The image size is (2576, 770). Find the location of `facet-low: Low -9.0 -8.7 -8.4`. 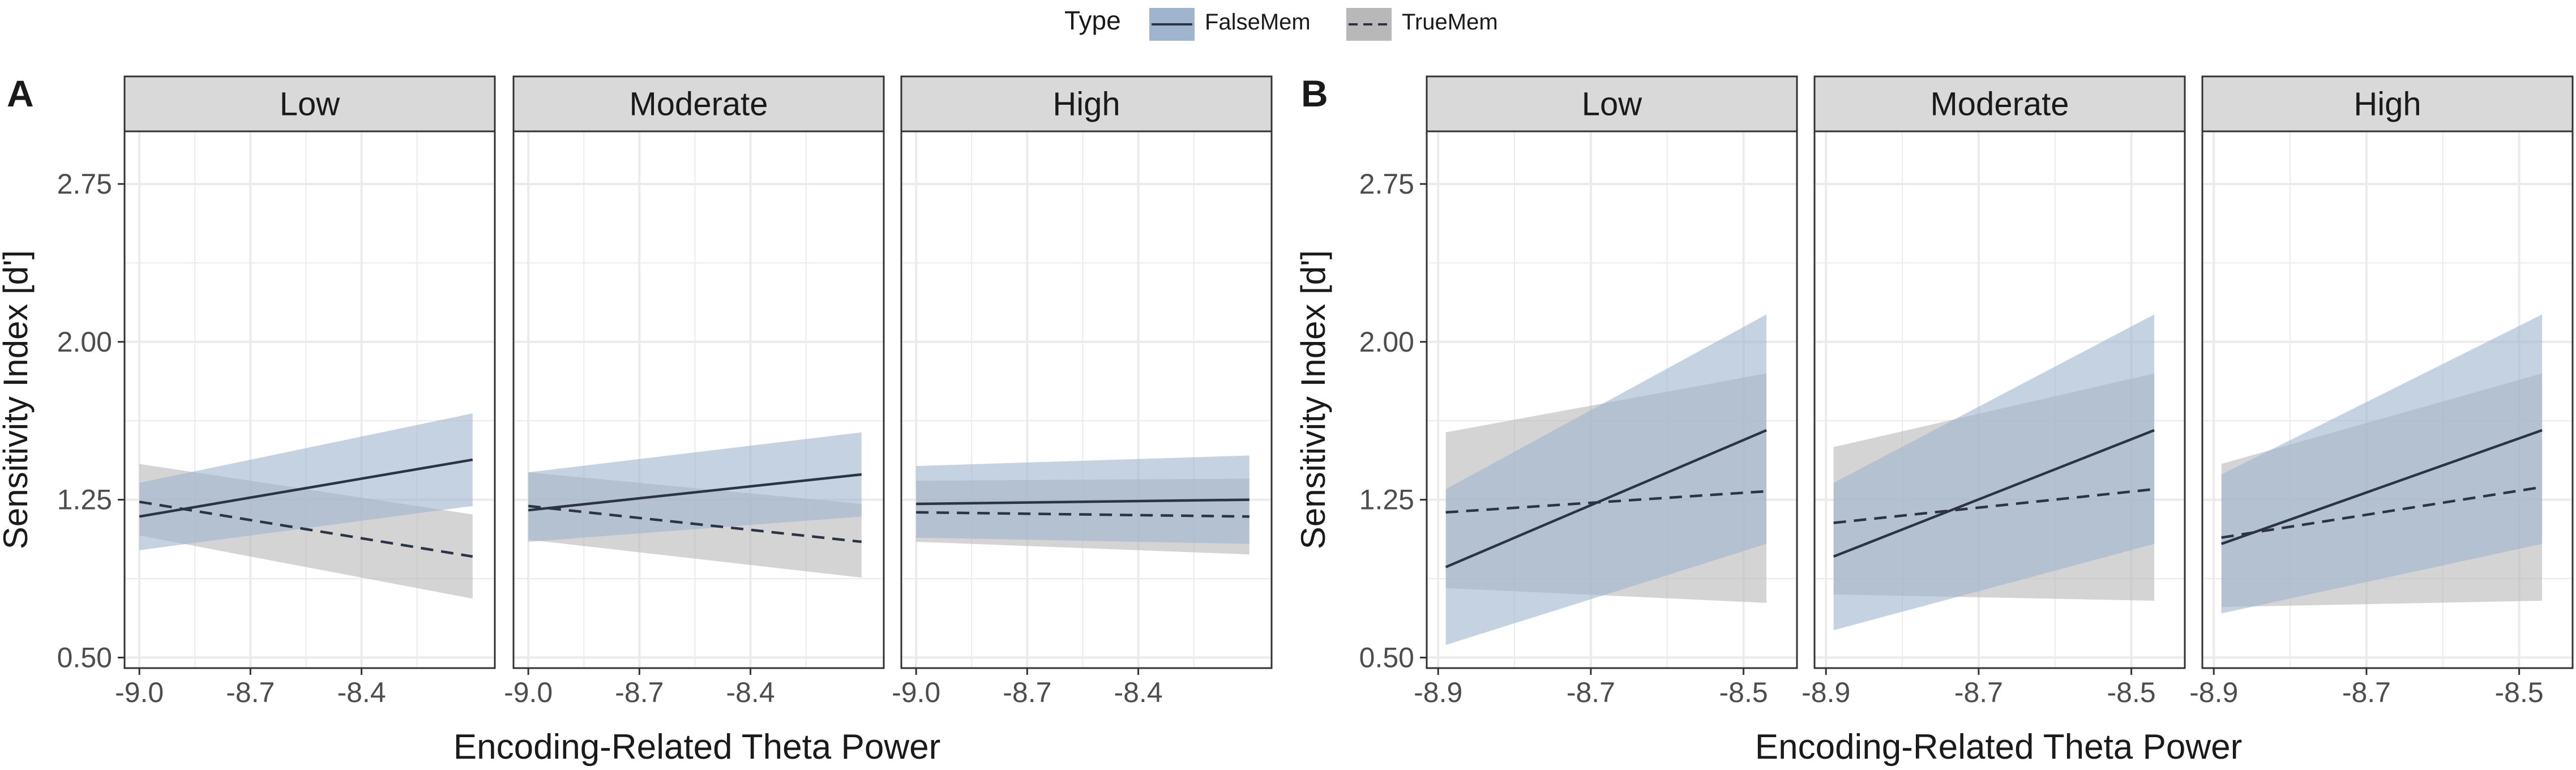

facet-low: Low -9.0 -8.7 -8.4 is located at coordinates (305, 391).